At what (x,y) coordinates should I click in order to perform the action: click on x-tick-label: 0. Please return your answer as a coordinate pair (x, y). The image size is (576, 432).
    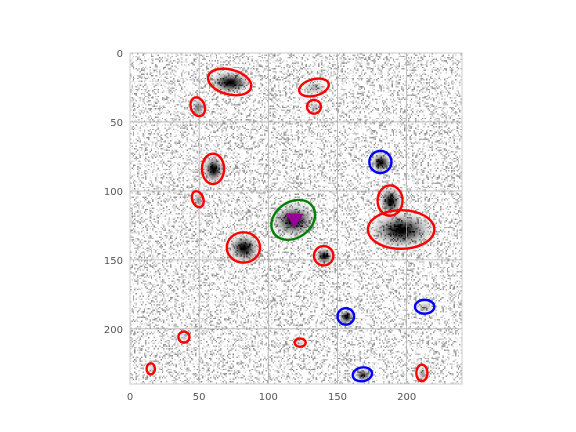
    Looking at the image, I should click on (130, 397).